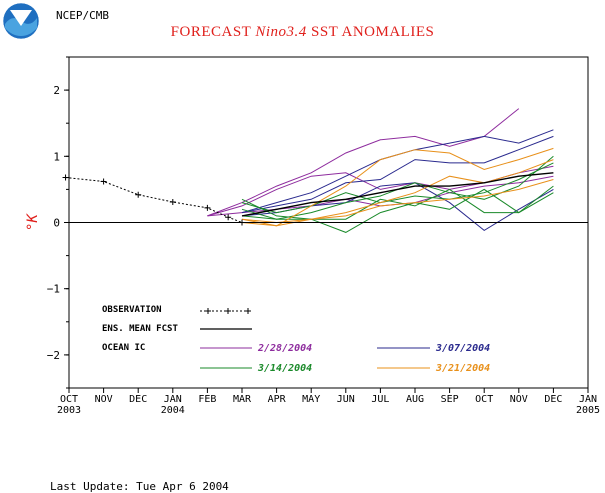 This screenshot has height=493, width=605. I want to click on last-update: Last Update: Tue Apr 6 2004, so click(139, 486).